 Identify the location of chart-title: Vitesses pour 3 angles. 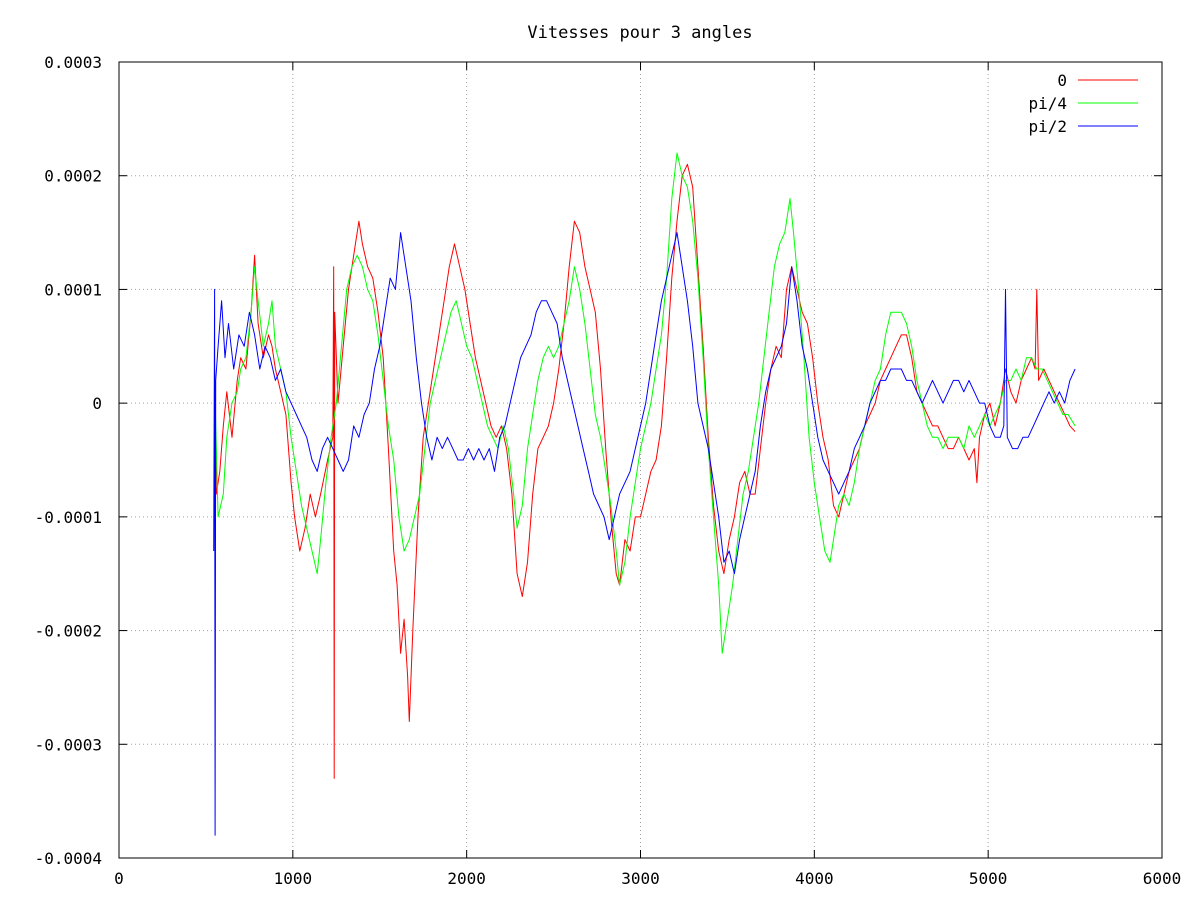
(639, 33).